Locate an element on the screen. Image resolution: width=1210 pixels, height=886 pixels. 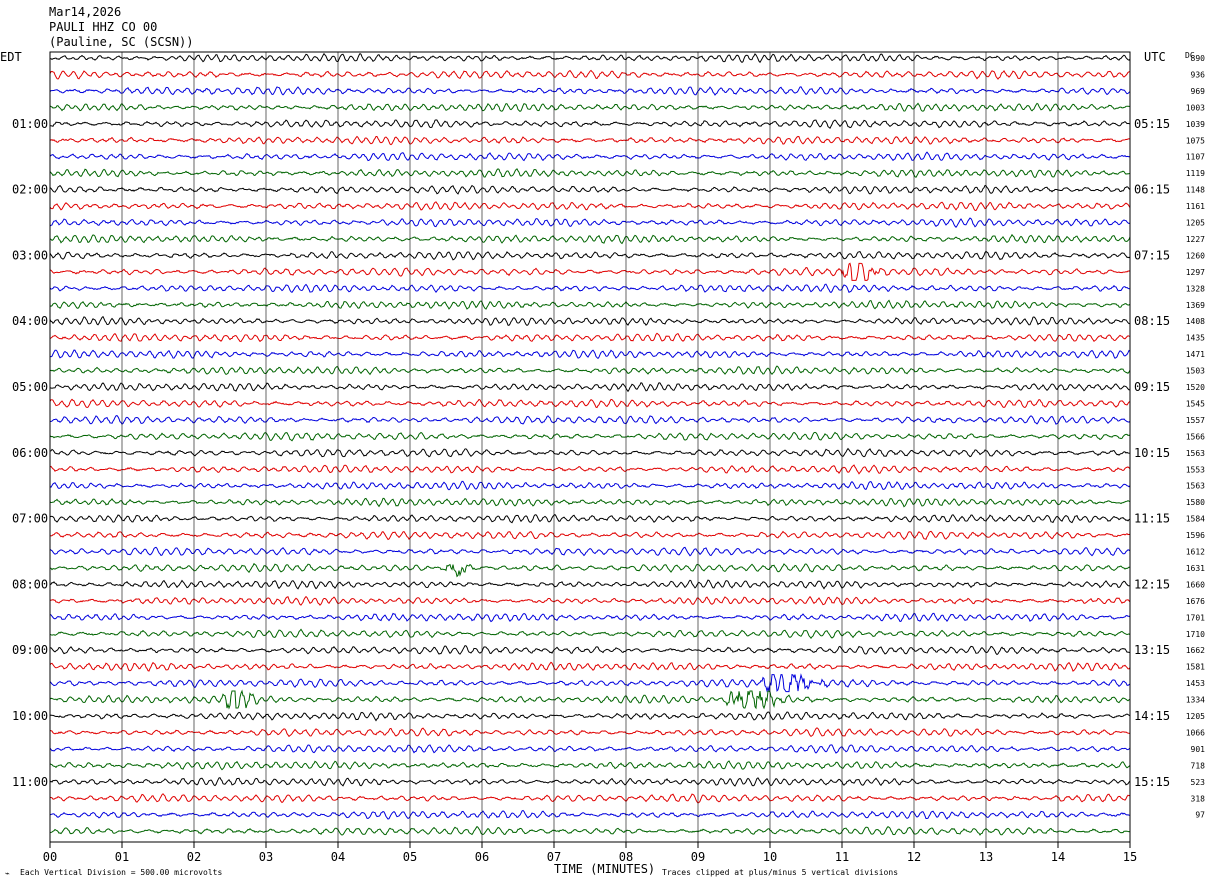
dc-offset-value: 1408 is located at coordinates (1195, 321).